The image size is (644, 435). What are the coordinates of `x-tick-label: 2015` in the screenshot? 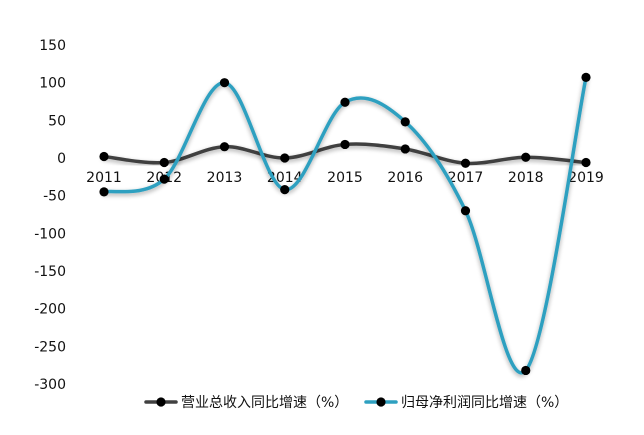 It's located at (345, 178).